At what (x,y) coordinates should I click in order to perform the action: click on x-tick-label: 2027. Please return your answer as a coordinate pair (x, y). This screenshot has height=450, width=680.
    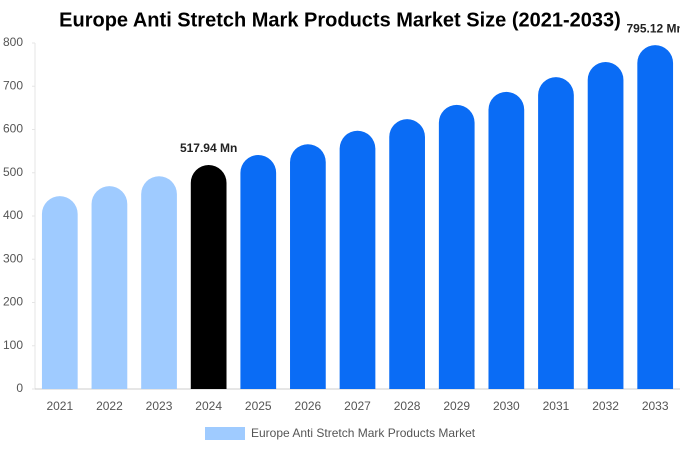
    Looking at the image, I should click on (357, 406).